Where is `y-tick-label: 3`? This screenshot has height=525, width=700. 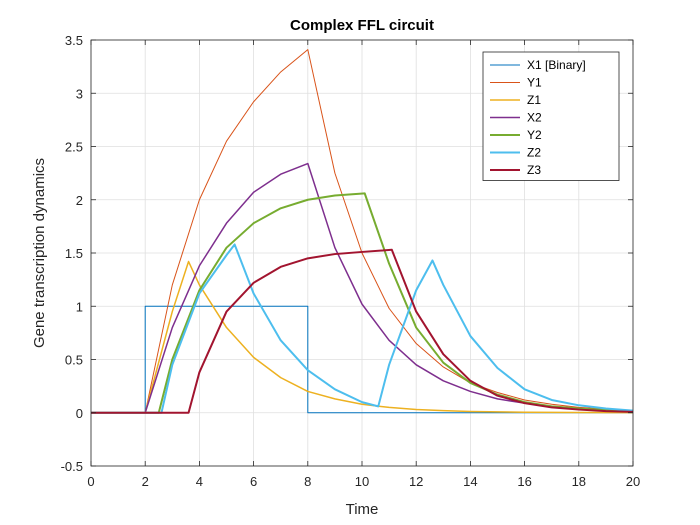 y-tick-label: 3 is located at coordinates (79, 93).